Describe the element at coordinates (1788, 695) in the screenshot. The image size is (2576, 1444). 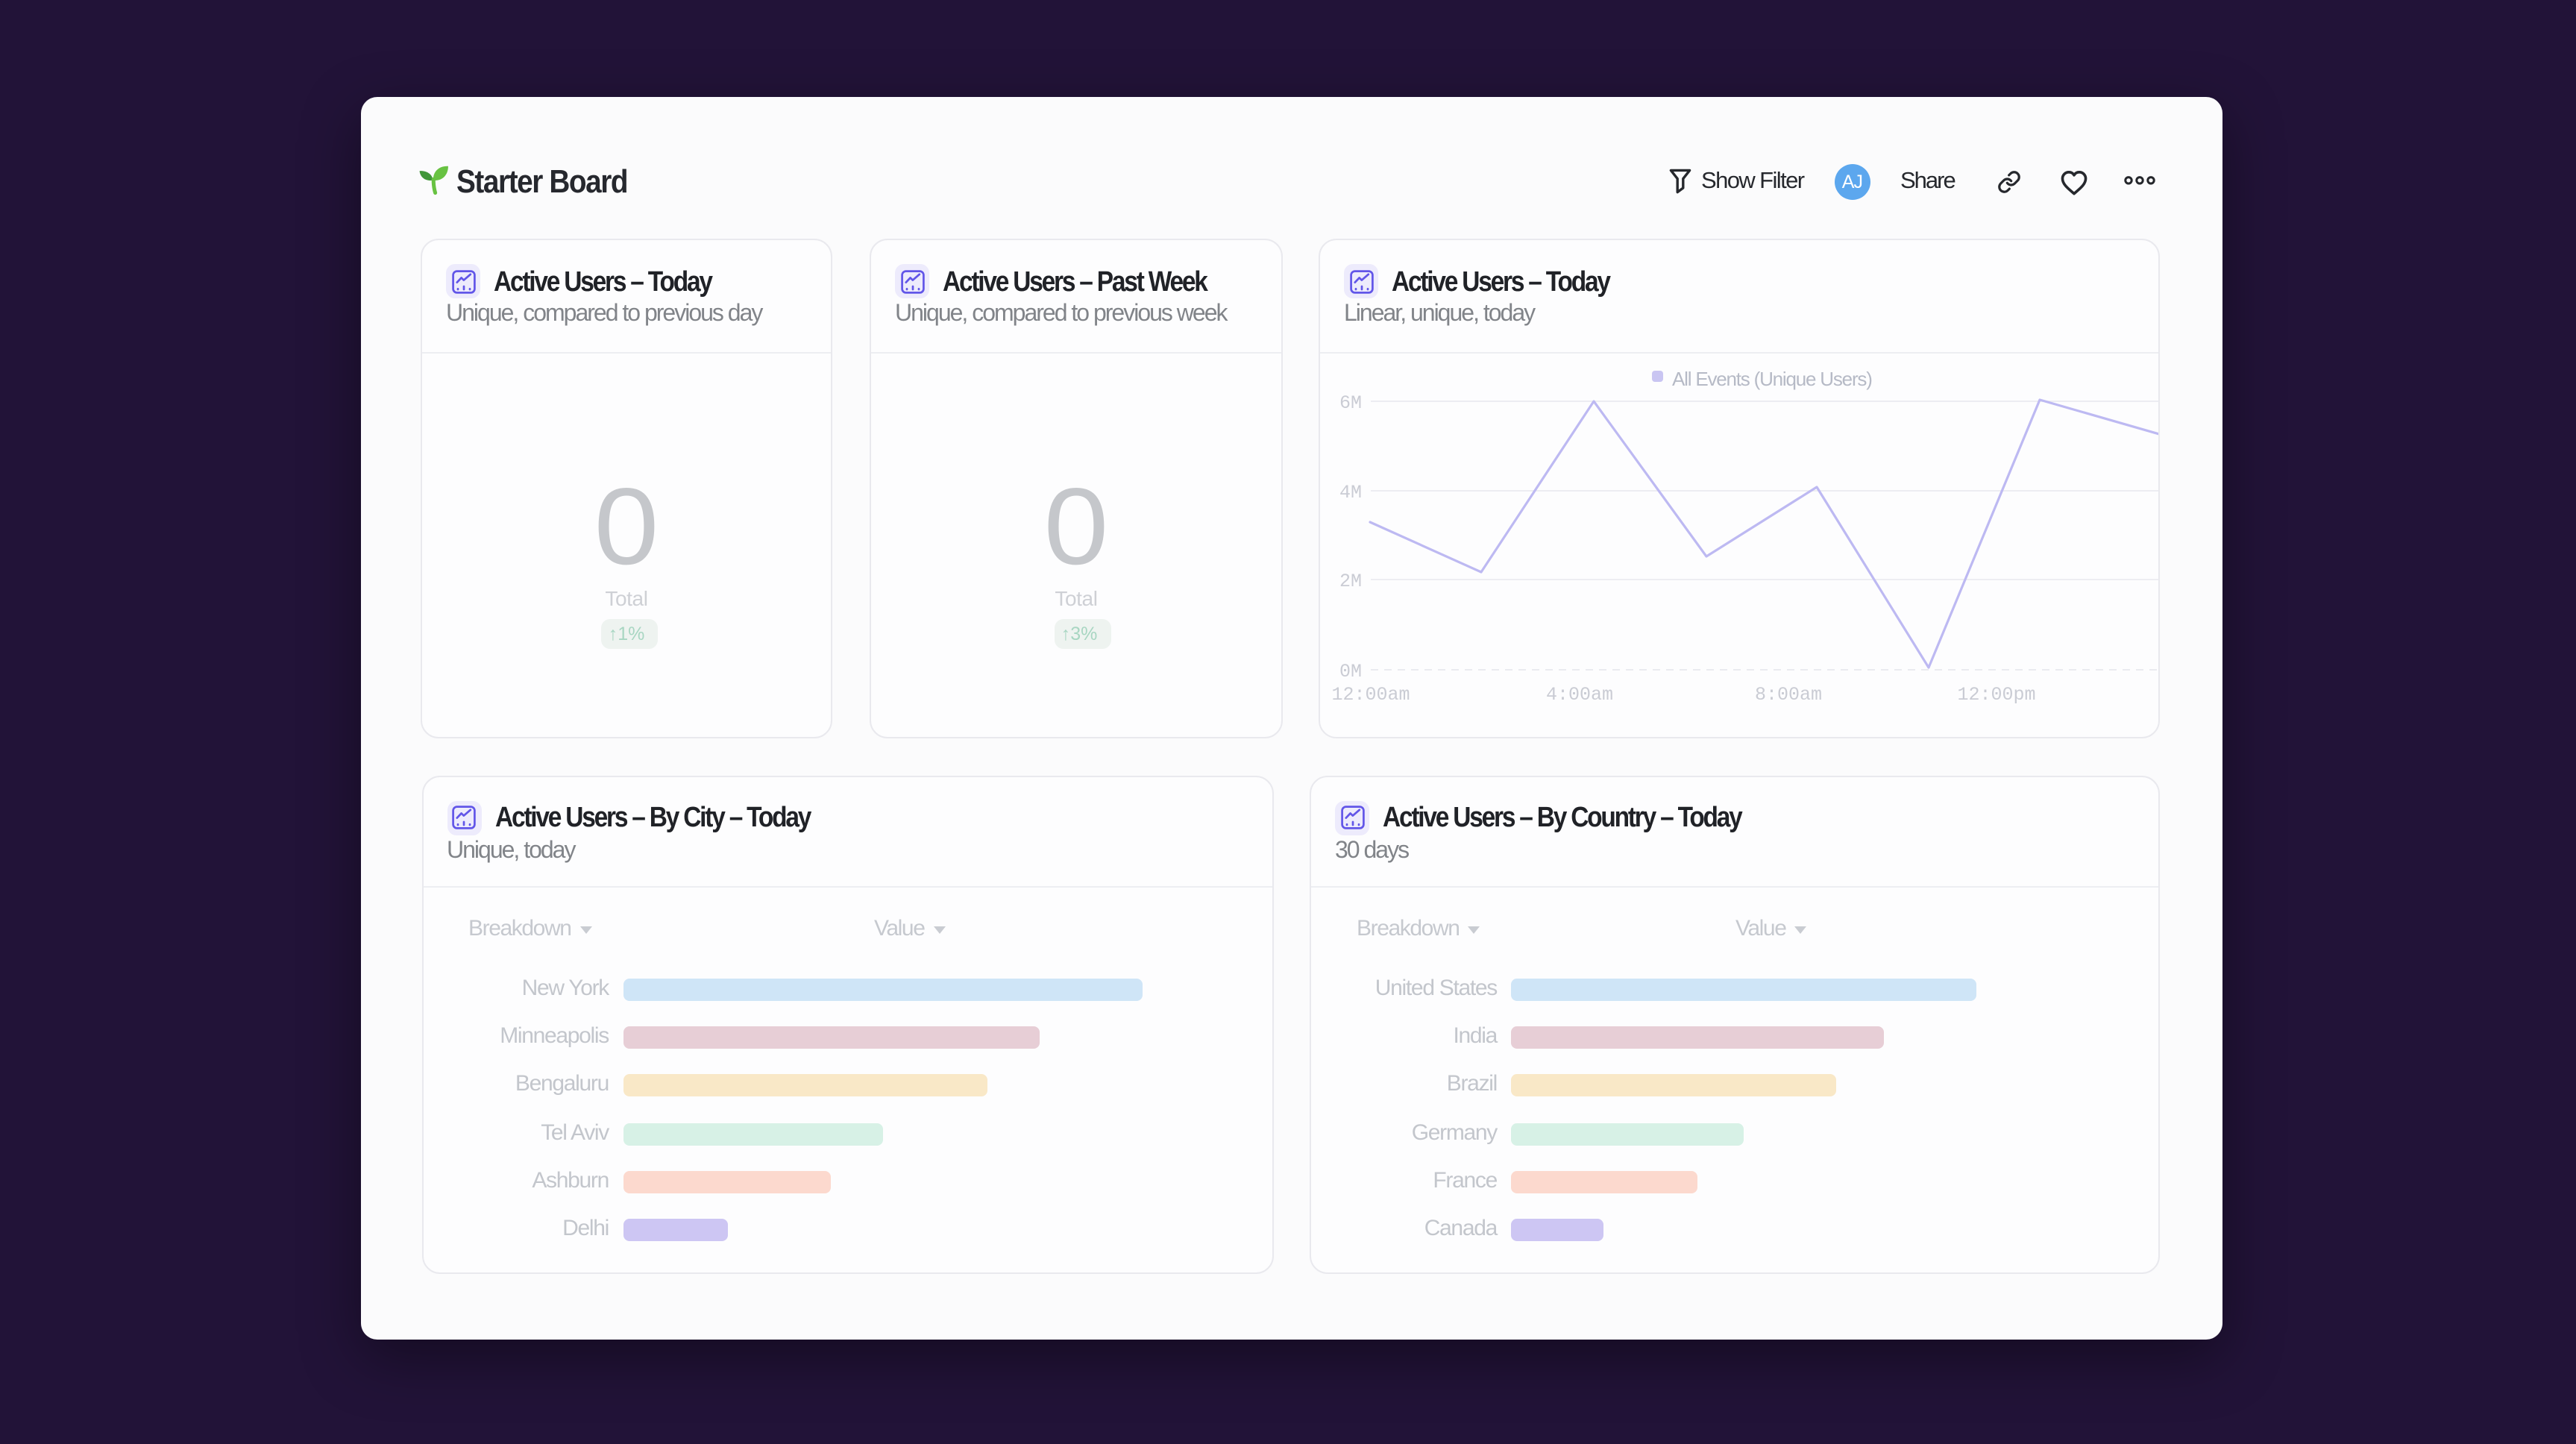
I see `svg-text: 8:00am` at that location.